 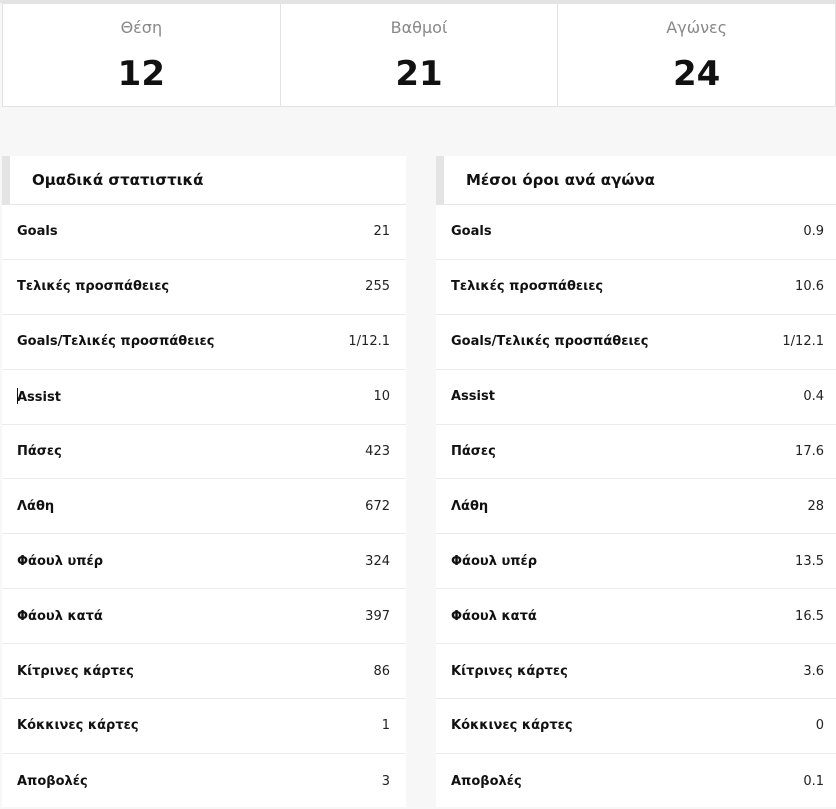 I want to click on row-value: 86, so click(x=381, y=671).